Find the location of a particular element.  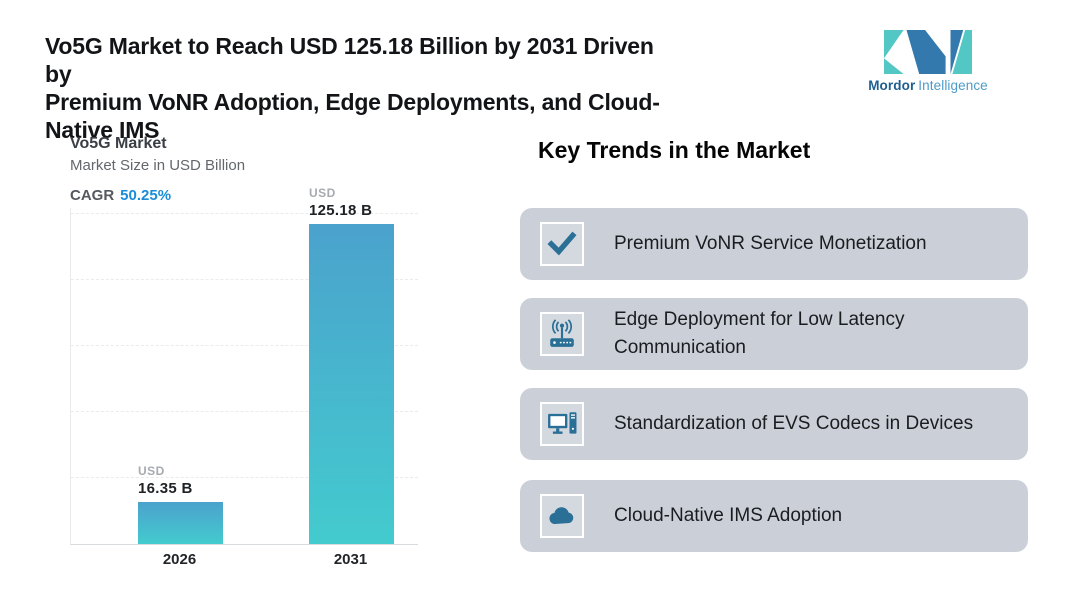

cagr-value: 50.25% is located at coordinates (146, 195).